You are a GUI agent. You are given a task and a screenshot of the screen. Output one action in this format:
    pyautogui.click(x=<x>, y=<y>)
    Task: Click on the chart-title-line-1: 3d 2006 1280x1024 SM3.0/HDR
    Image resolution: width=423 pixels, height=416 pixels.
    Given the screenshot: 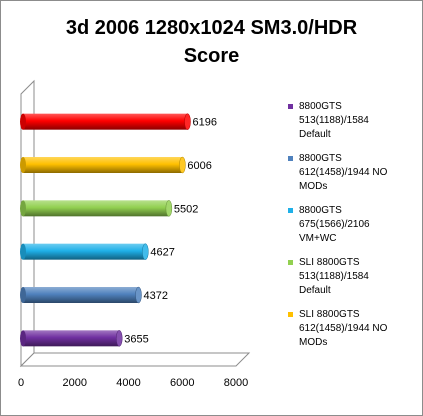 What is the action you would take?
    pyautogui.click(x=211, y=28)
    